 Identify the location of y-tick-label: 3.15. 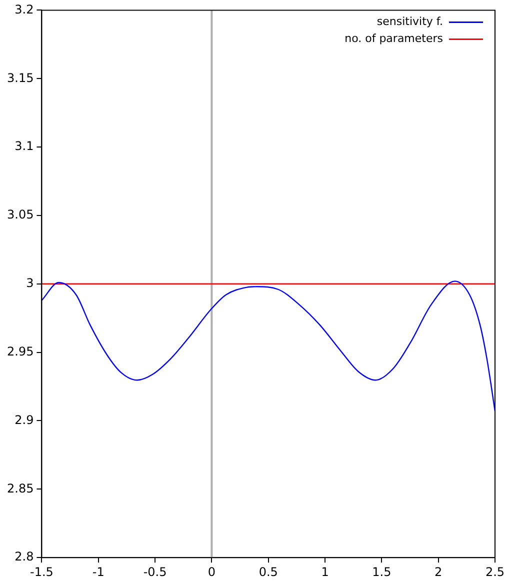
(20, 77).